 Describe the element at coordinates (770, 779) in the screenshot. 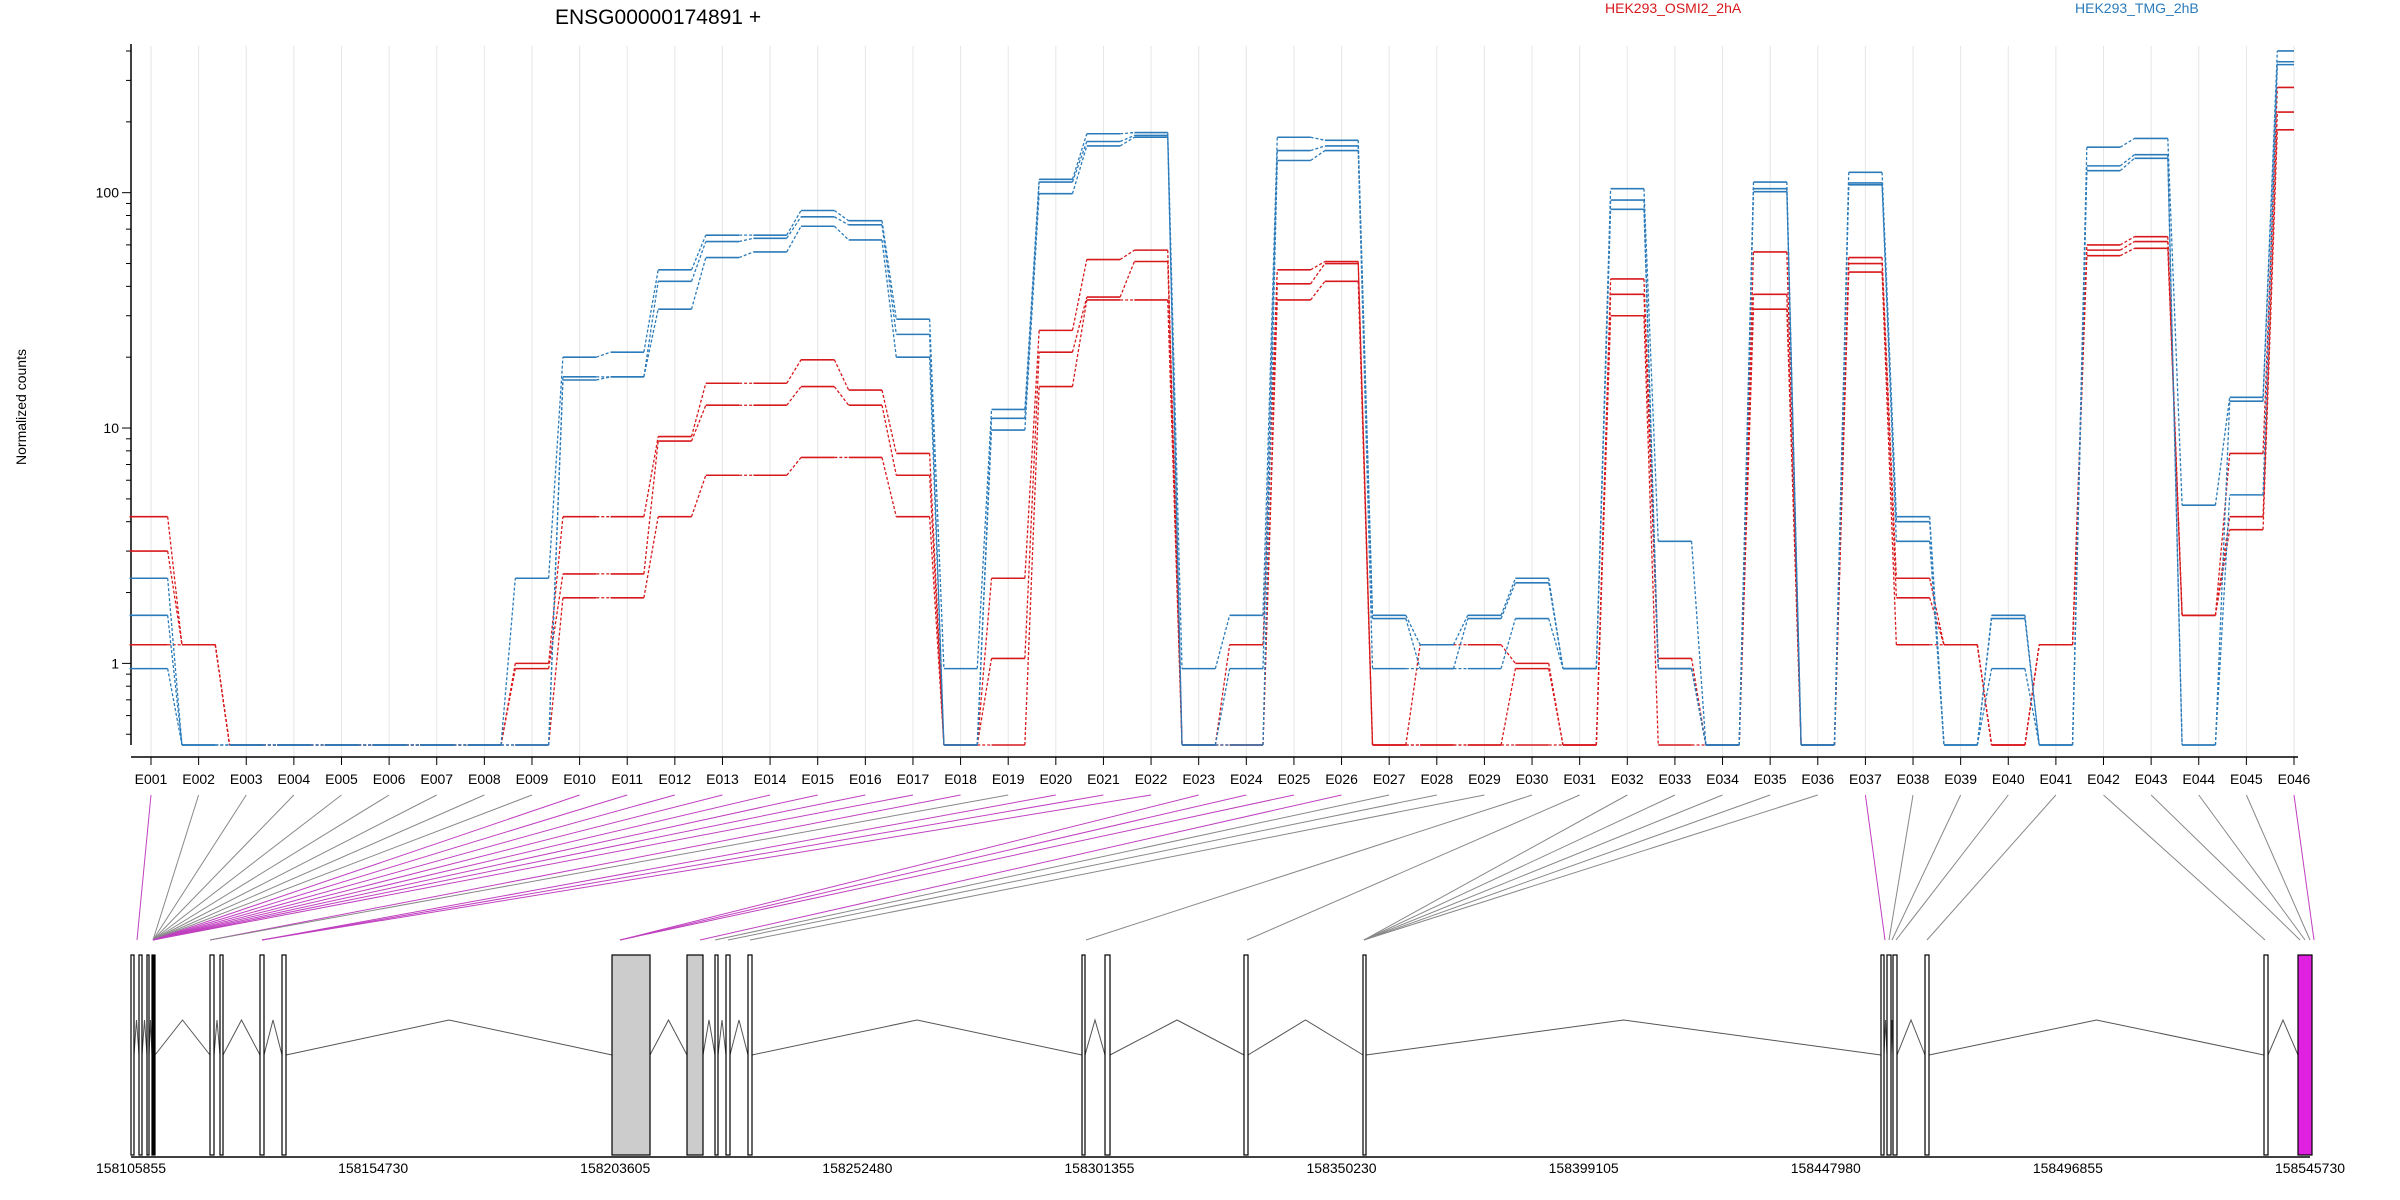

I see `exon-tick-label: E014` at that location.